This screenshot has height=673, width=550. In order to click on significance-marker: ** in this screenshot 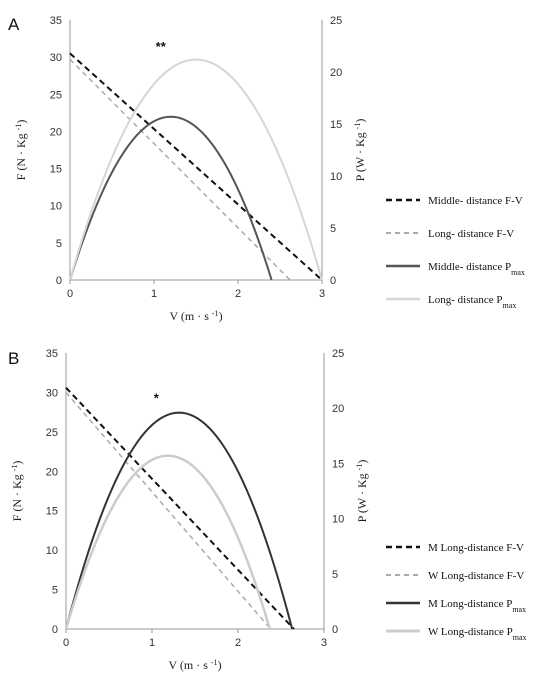, I will do `click(161, 46)`.